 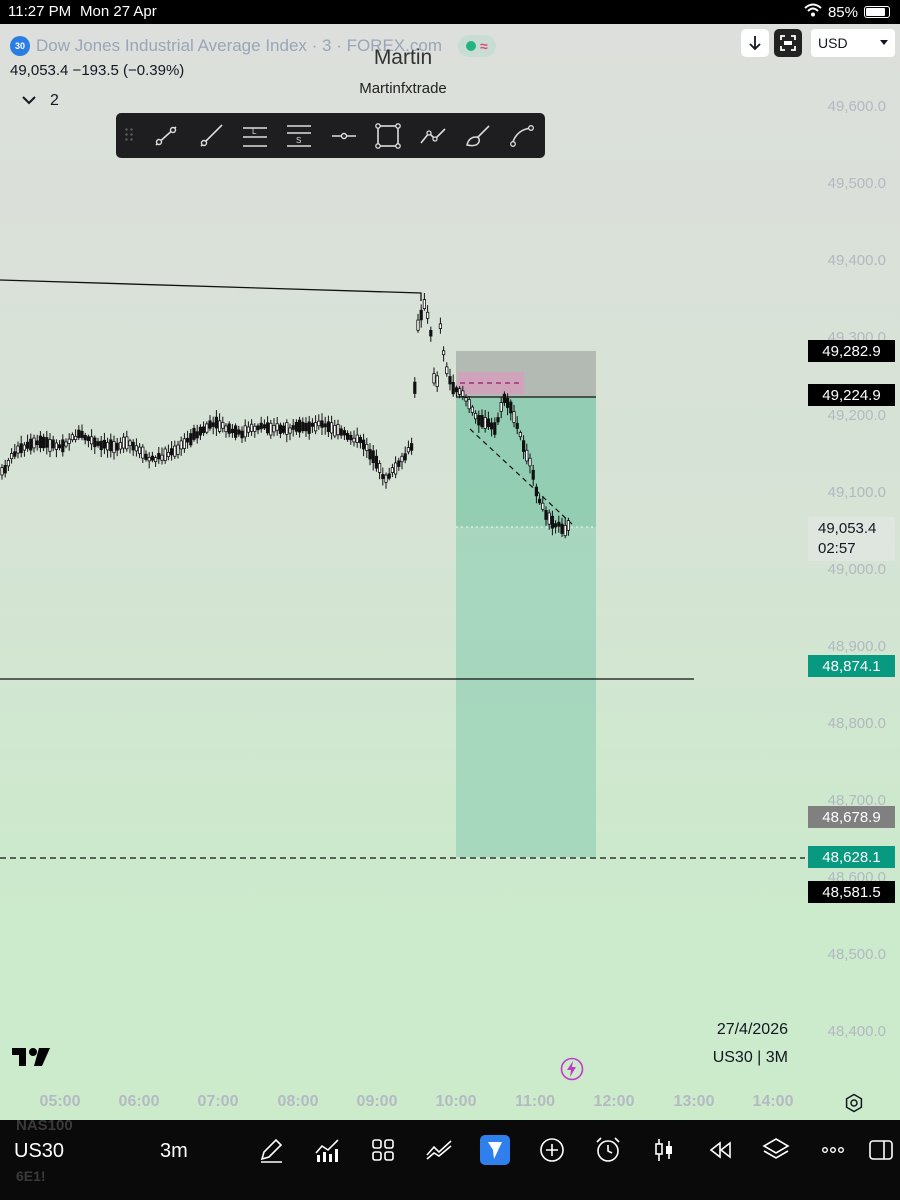 What do you see at coordinates (552, 1150) in the screenshot?
I see `add-icon` at bounding box center [552, 1150].